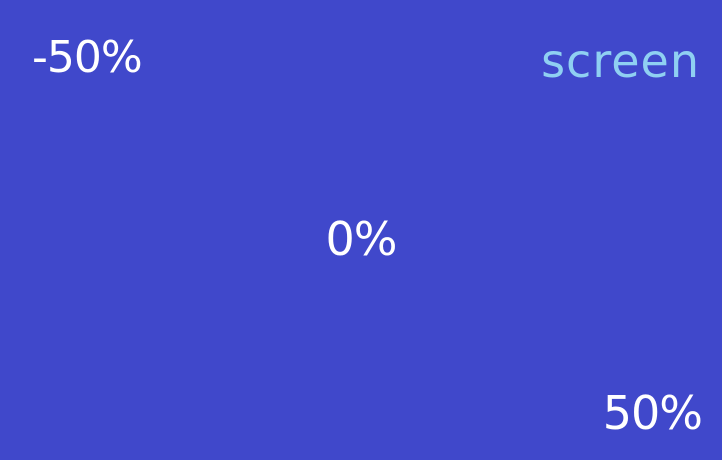 The width and height of the screenshot is (722, 460). What do you see at coordinates (652, 413) in the screenshot?
I see `offset-label-plus-50: 50%` at bounding box center [652, 413].